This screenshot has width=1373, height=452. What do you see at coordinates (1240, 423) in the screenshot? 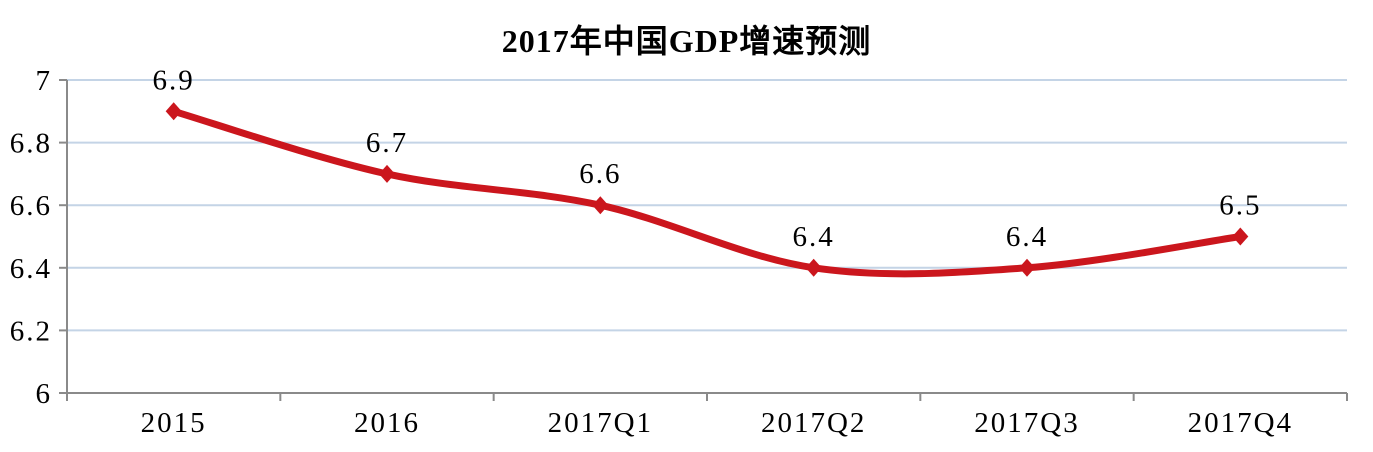
I see `x-axis-tick-label: 2017Q4` at bounding box center [1240, 423].